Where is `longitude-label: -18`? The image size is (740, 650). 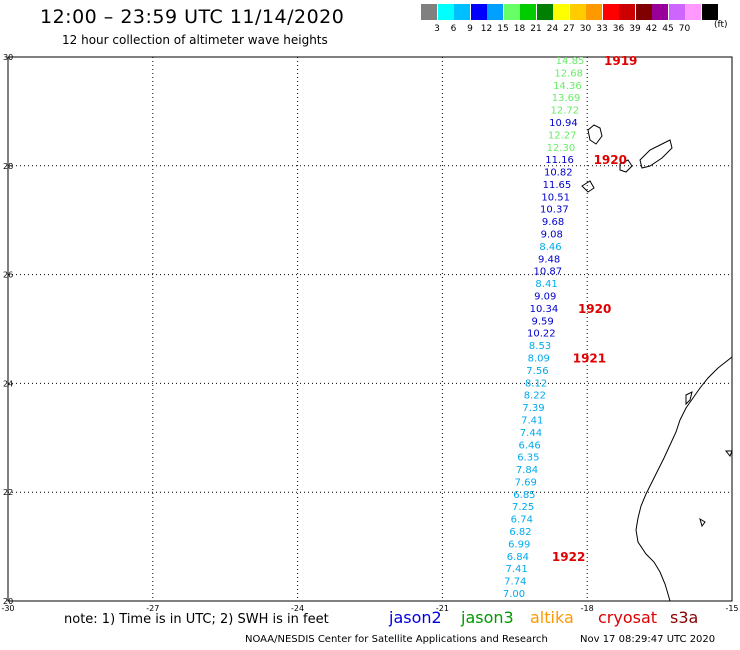 longitude-label: -18 is located at coordinates (587, 608).